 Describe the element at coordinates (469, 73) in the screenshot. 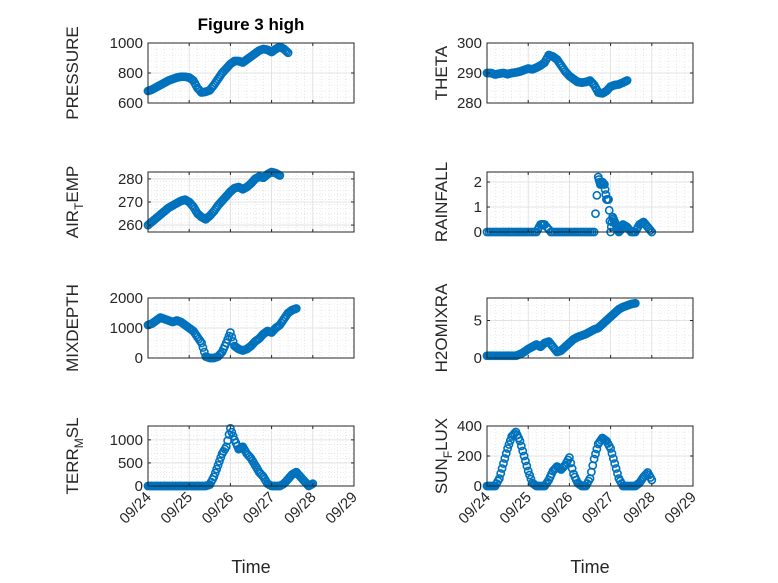

I see `y-tick-label: 290` at that location.